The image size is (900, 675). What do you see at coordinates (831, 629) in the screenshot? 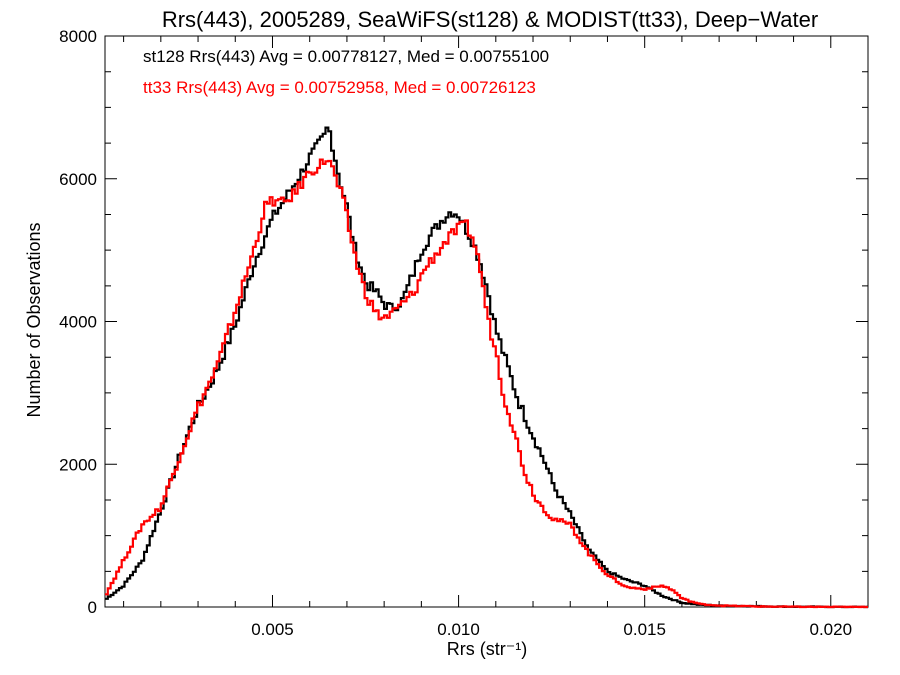
I see `x-tick-label: 0.020` at bounding box center [831, 629].